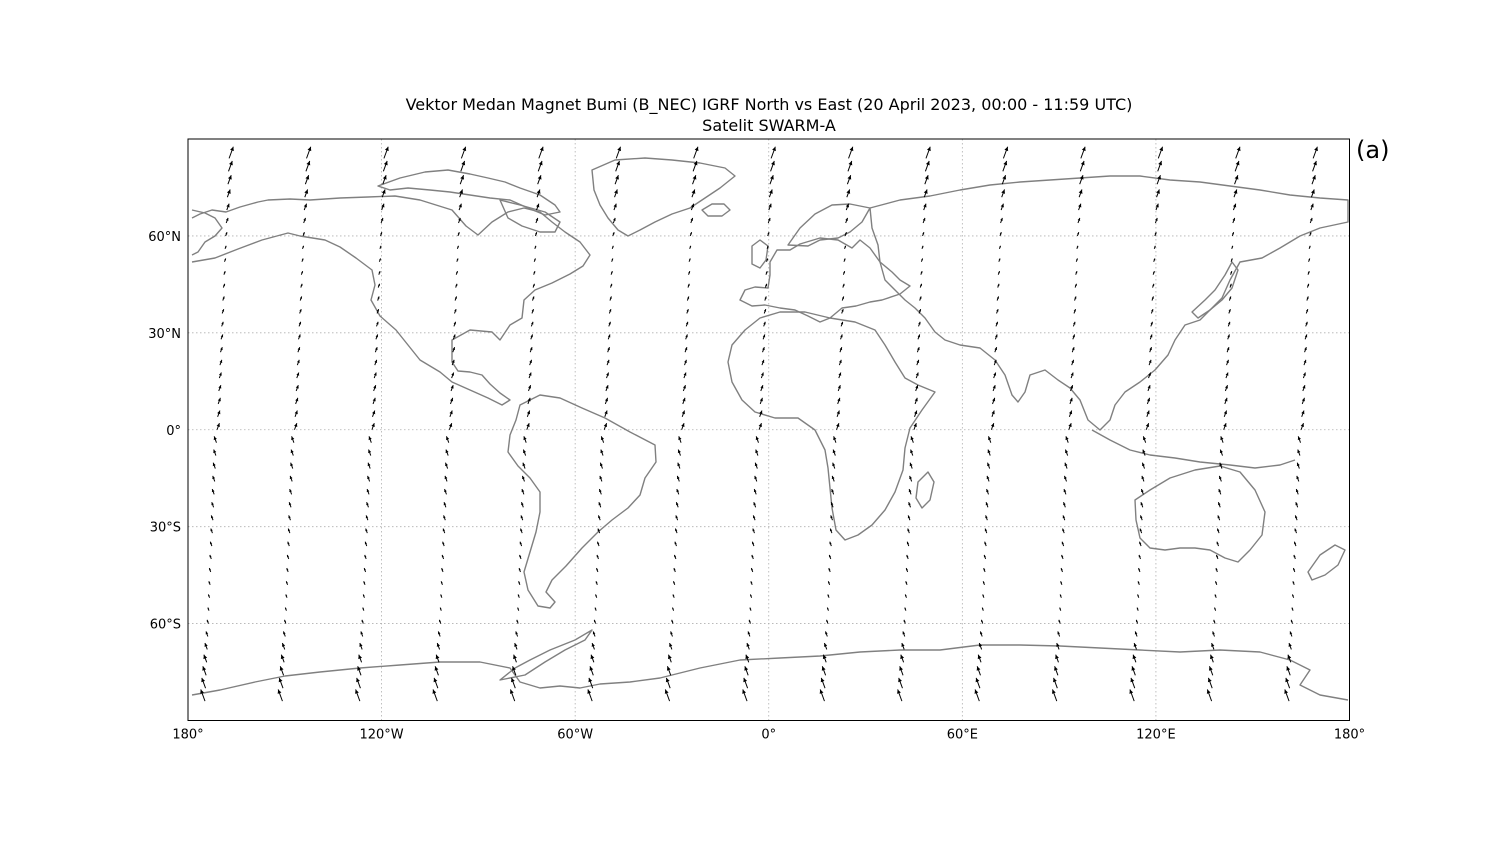 Image resolution: width=1500 pixels, height=844 pixels. I want to click on coastline-scandinavia, so click(829, 225).